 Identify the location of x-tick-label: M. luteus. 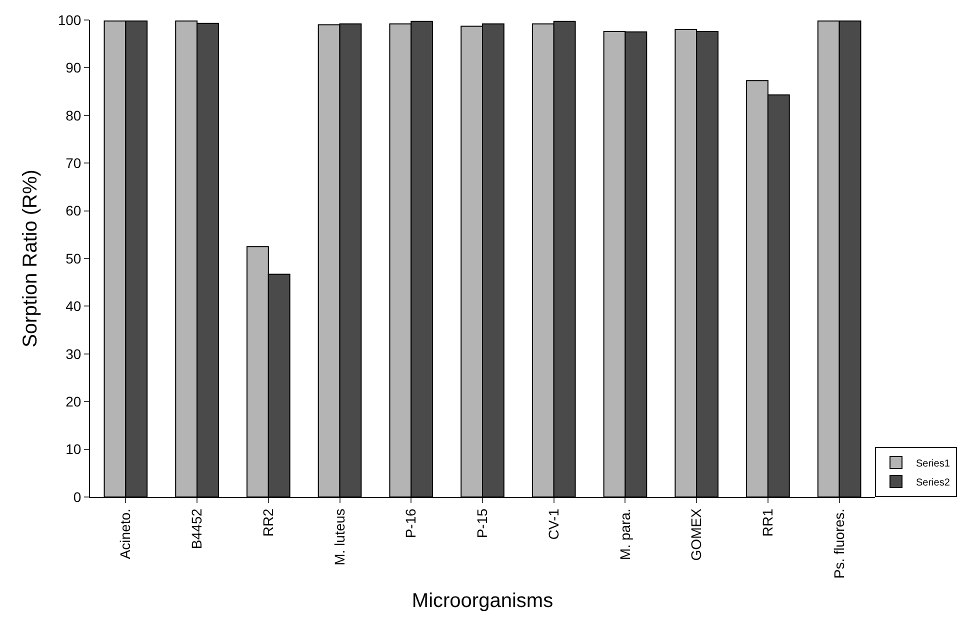
(339, 537).